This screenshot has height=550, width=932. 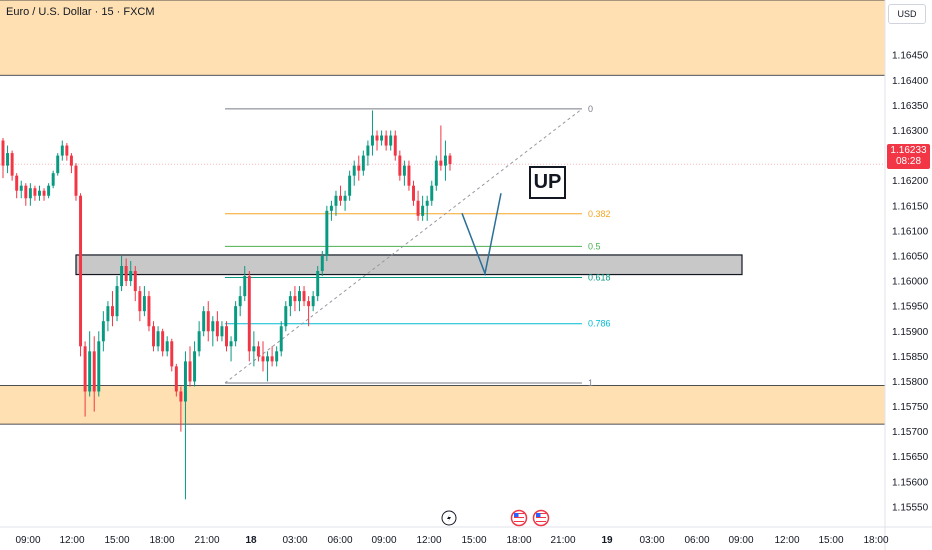 What do you see at coordinates (786, 540) in the screenshot?
I see `time-tick-label: 12:00` at bounding box center [786, 540].